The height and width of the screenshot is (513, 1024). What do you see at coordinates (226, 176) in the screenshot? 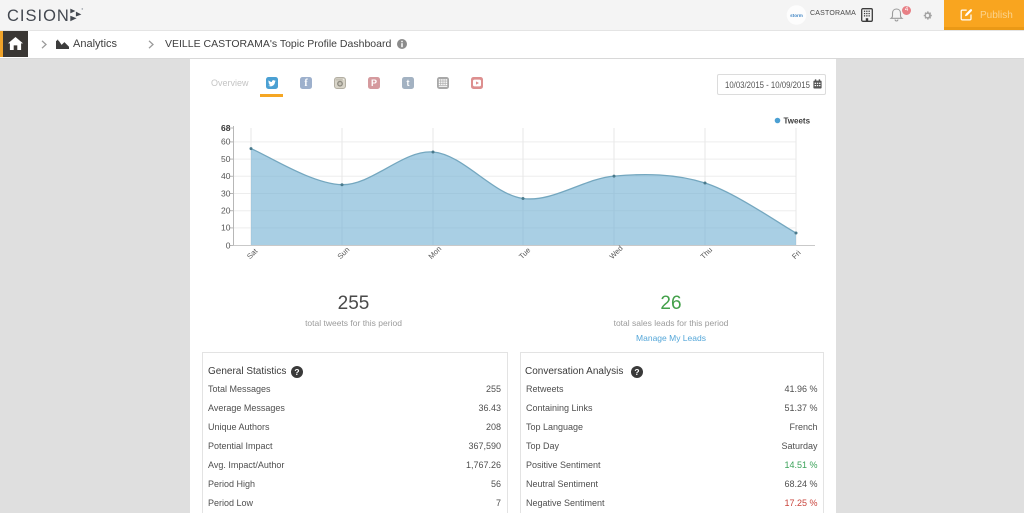
I see `svg-text: 40` at bounding box center [226, 176].